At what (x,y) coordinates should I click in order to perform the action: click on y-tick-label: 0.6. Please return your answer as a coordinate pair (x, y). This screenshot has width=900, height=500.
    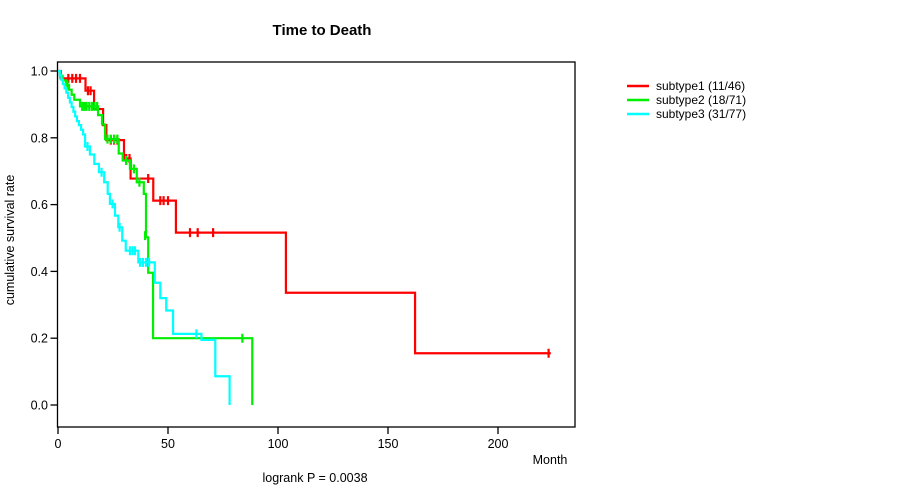
    Looking at the image, I should click on (39, 205).